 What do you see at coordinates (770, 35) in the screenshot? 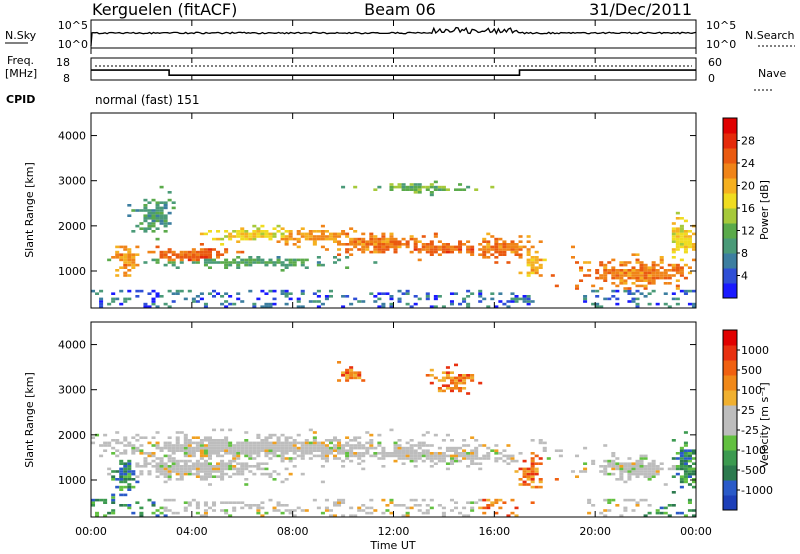
I see `nsearch-label: N.Search` at bounding box center [770, 35].